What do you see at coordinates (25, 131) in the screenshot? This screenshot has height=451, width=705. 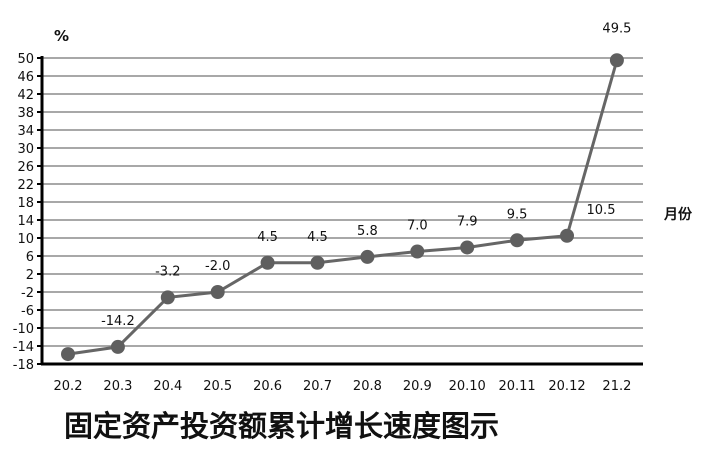 I see `y-tick-label: 34` at bounding box center [25, 131].